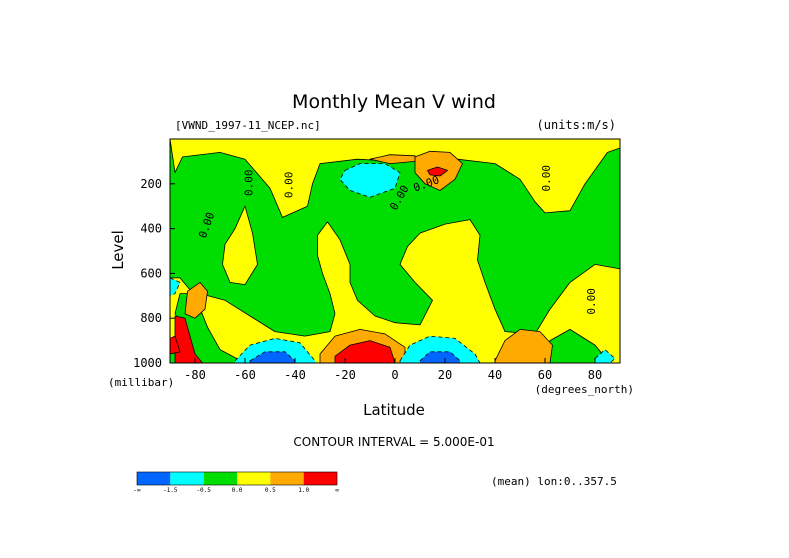 The height and width of the screenshot is (558, 789). Describe the element at coordinates (170, 490) in the screenshot. I see `colorbar-tick-label-1: -1.5` at that location.